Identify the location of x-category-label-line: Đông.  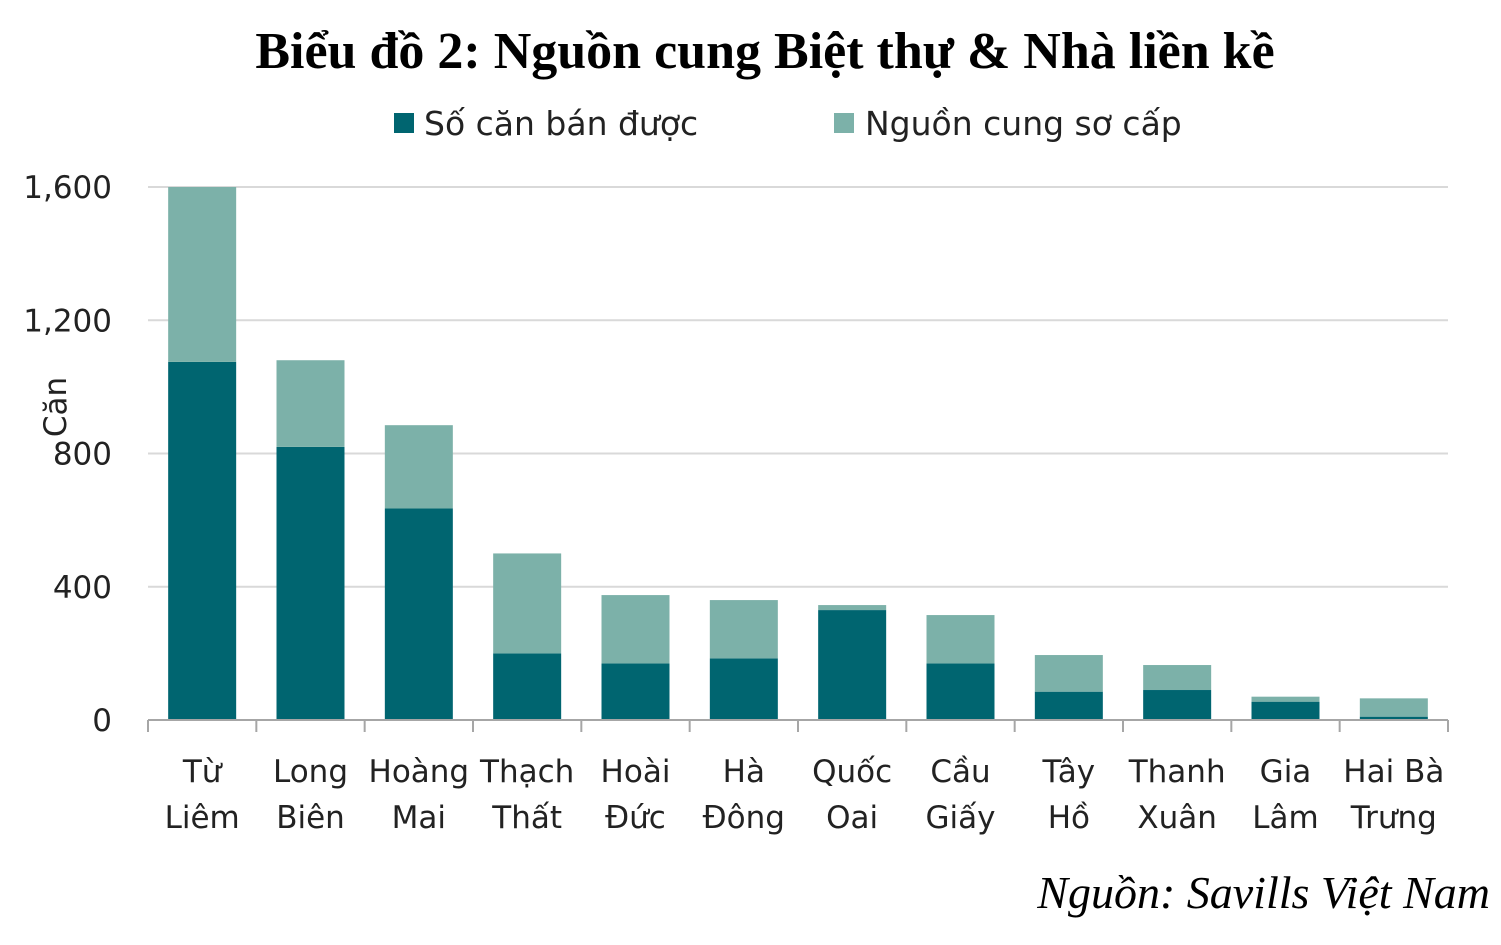
(744, 818).